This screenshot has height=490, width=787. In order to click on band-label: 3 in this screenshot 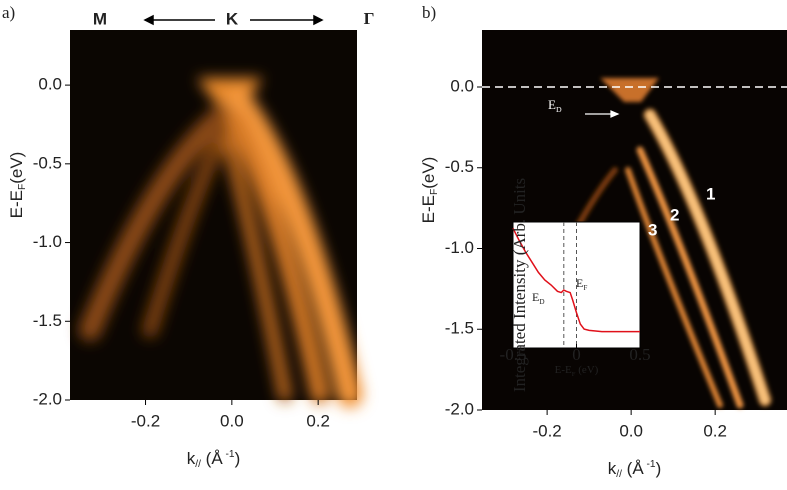, I will do `click(652, 229)`.